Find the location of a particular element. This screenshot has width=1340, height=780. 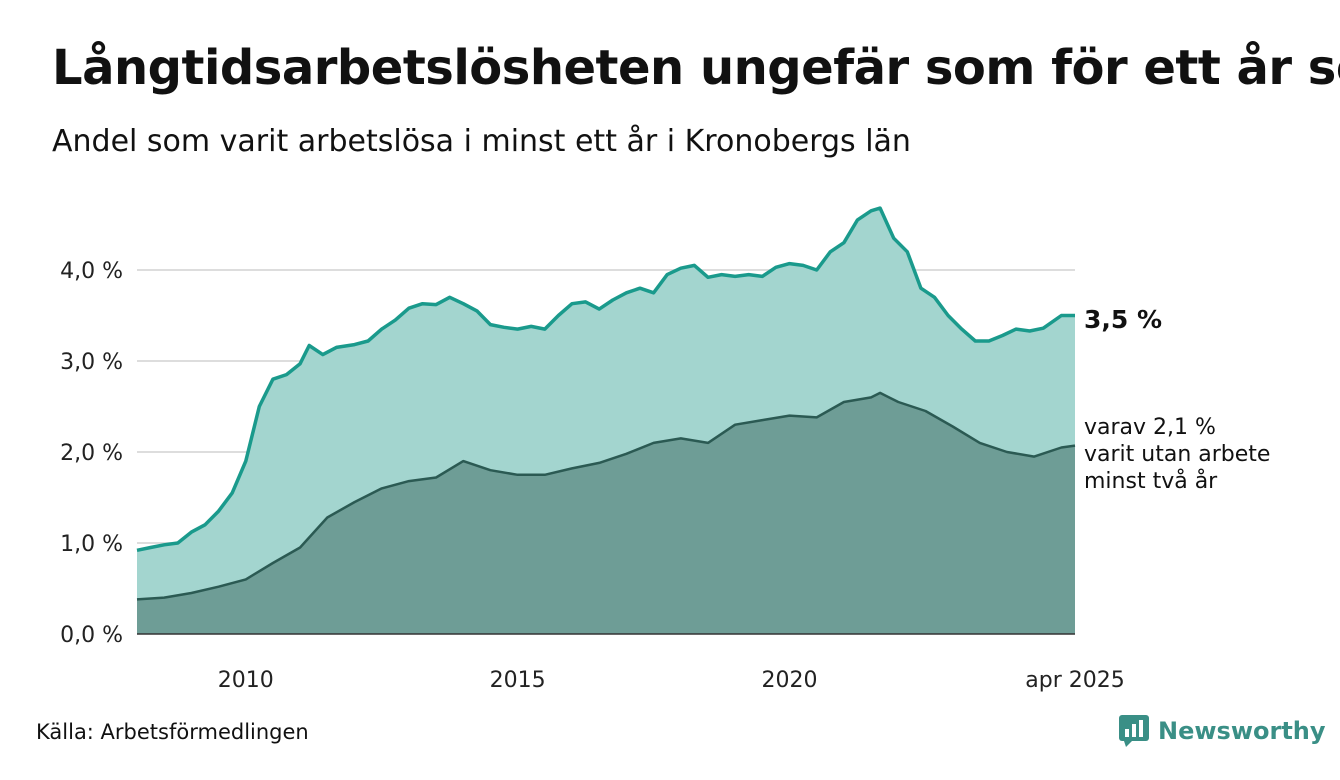

y-tick-label: 3,0 % is located at coordinates (91, 362).